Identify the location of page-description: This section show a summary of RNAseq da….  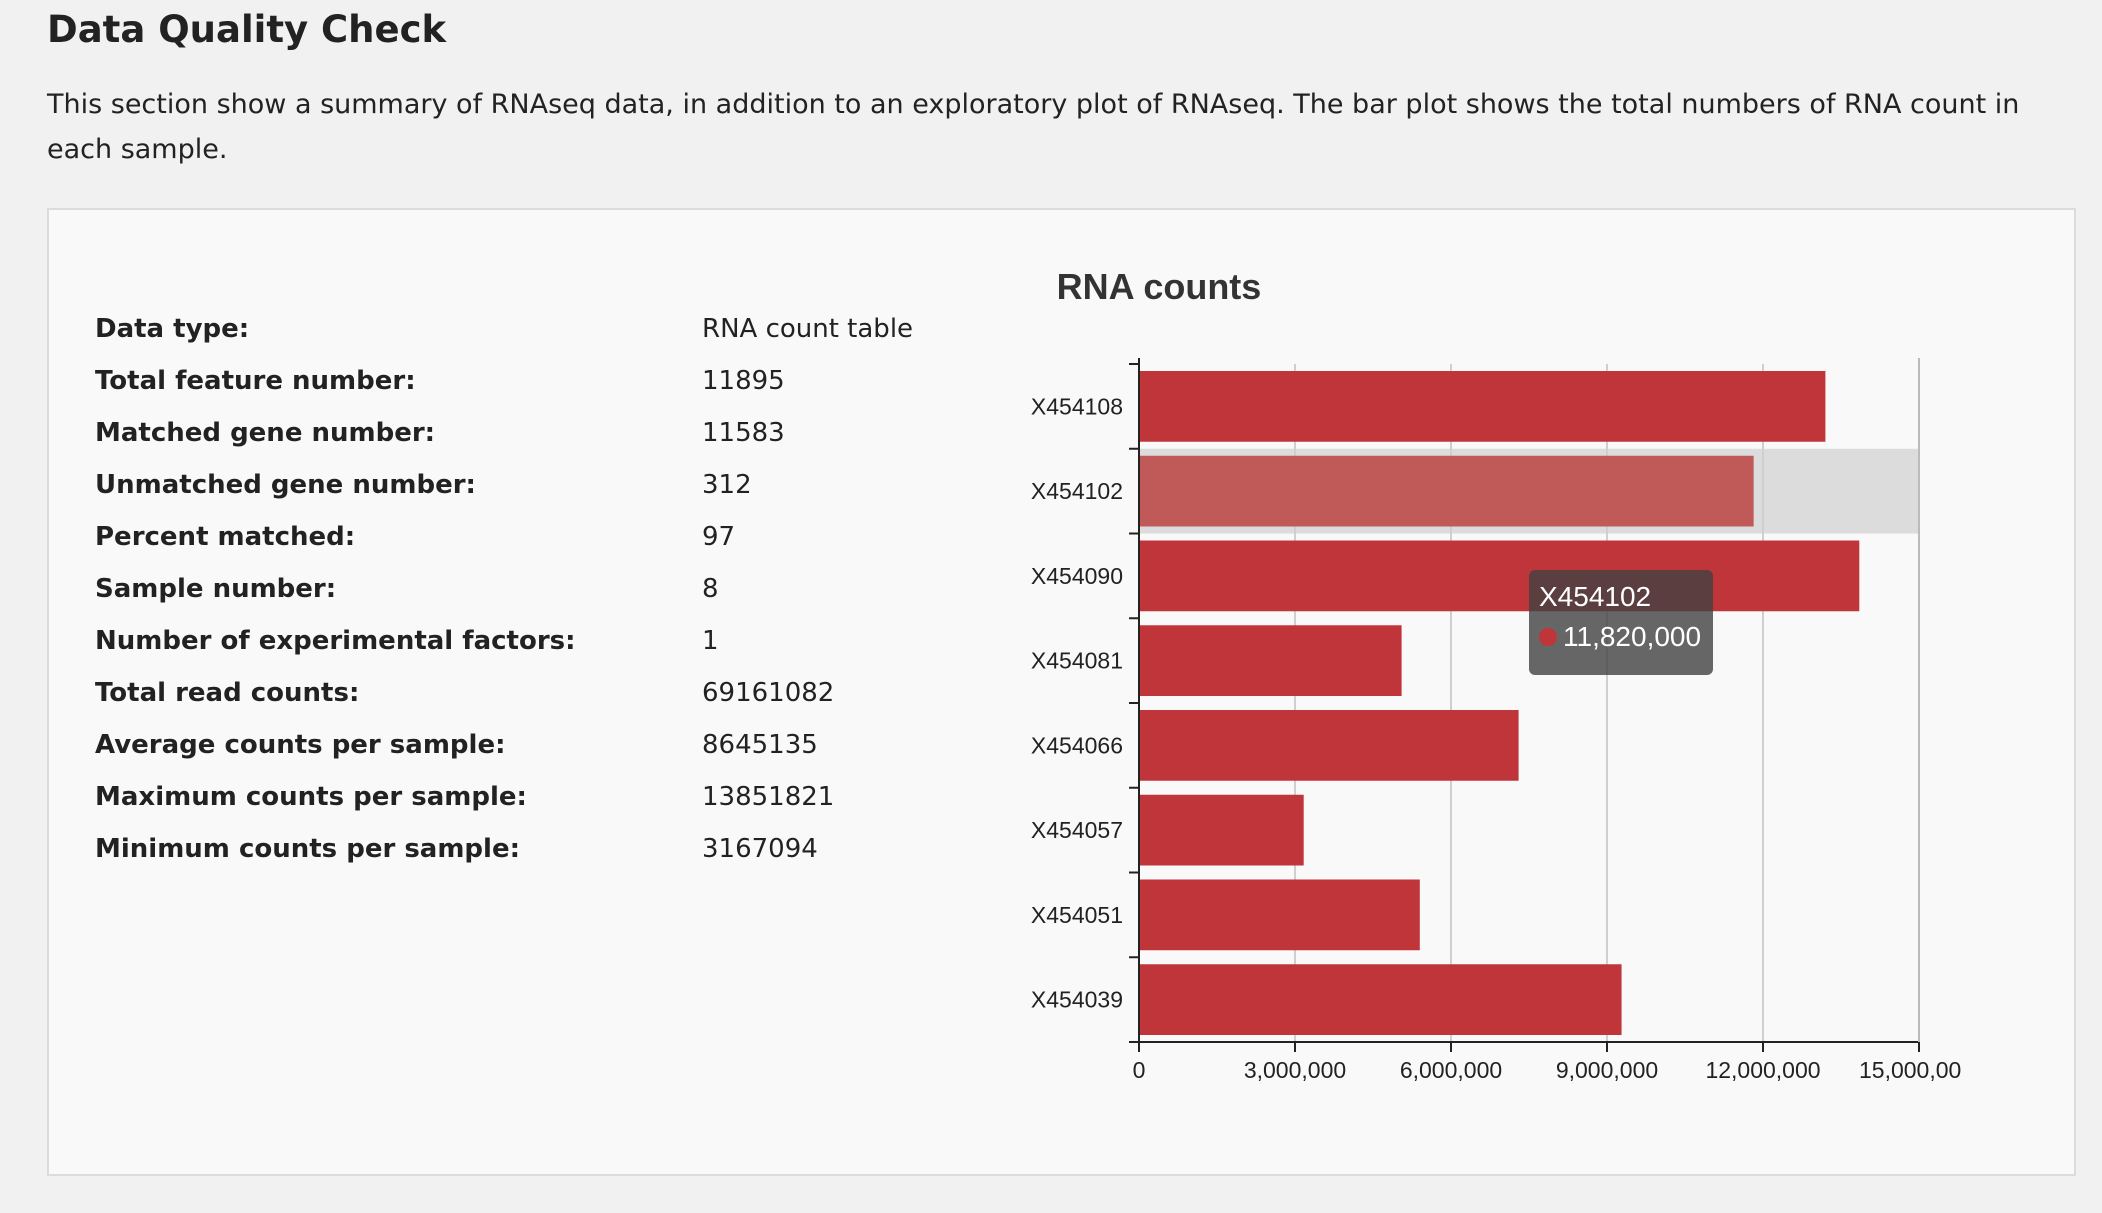
(1033, 127).